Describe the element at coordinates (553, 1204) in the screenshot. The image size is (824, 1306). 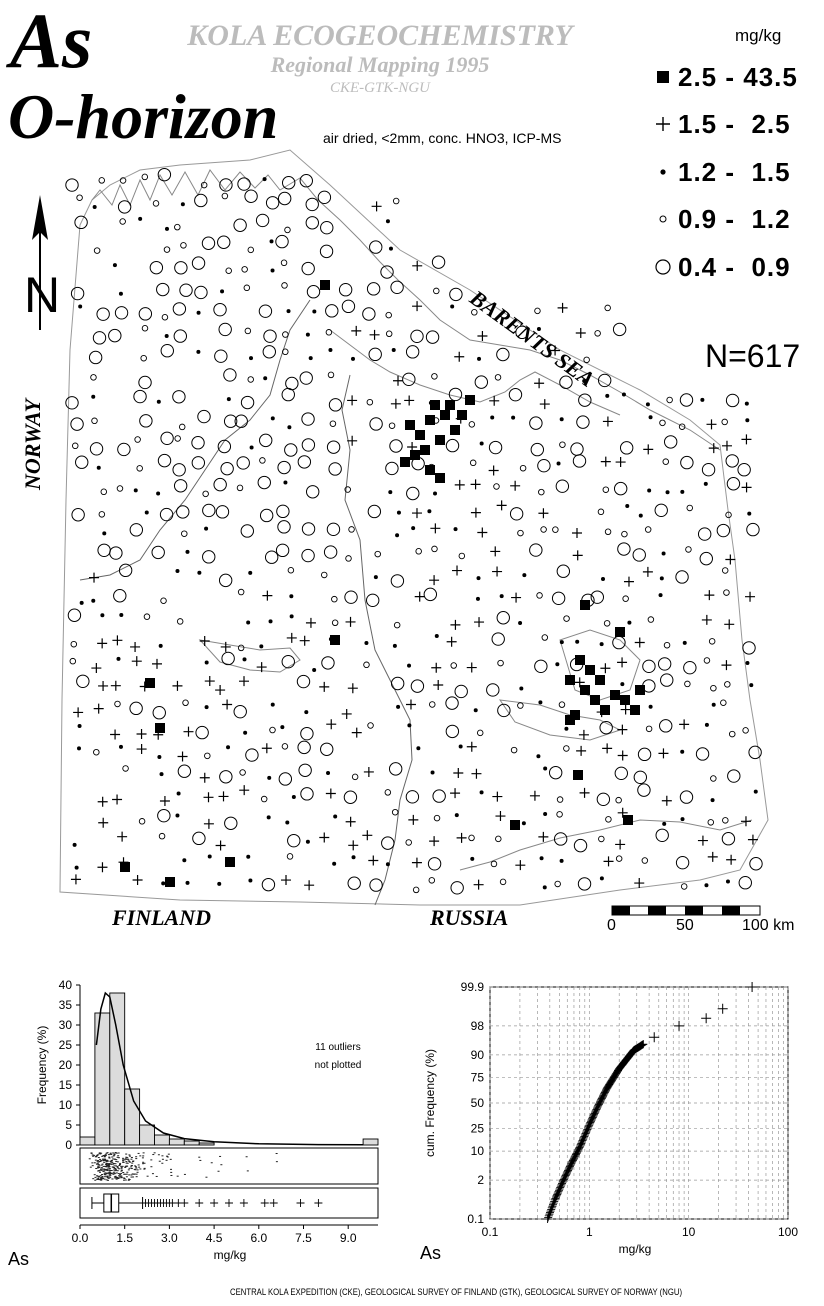
I see `cdf-point` at that location.